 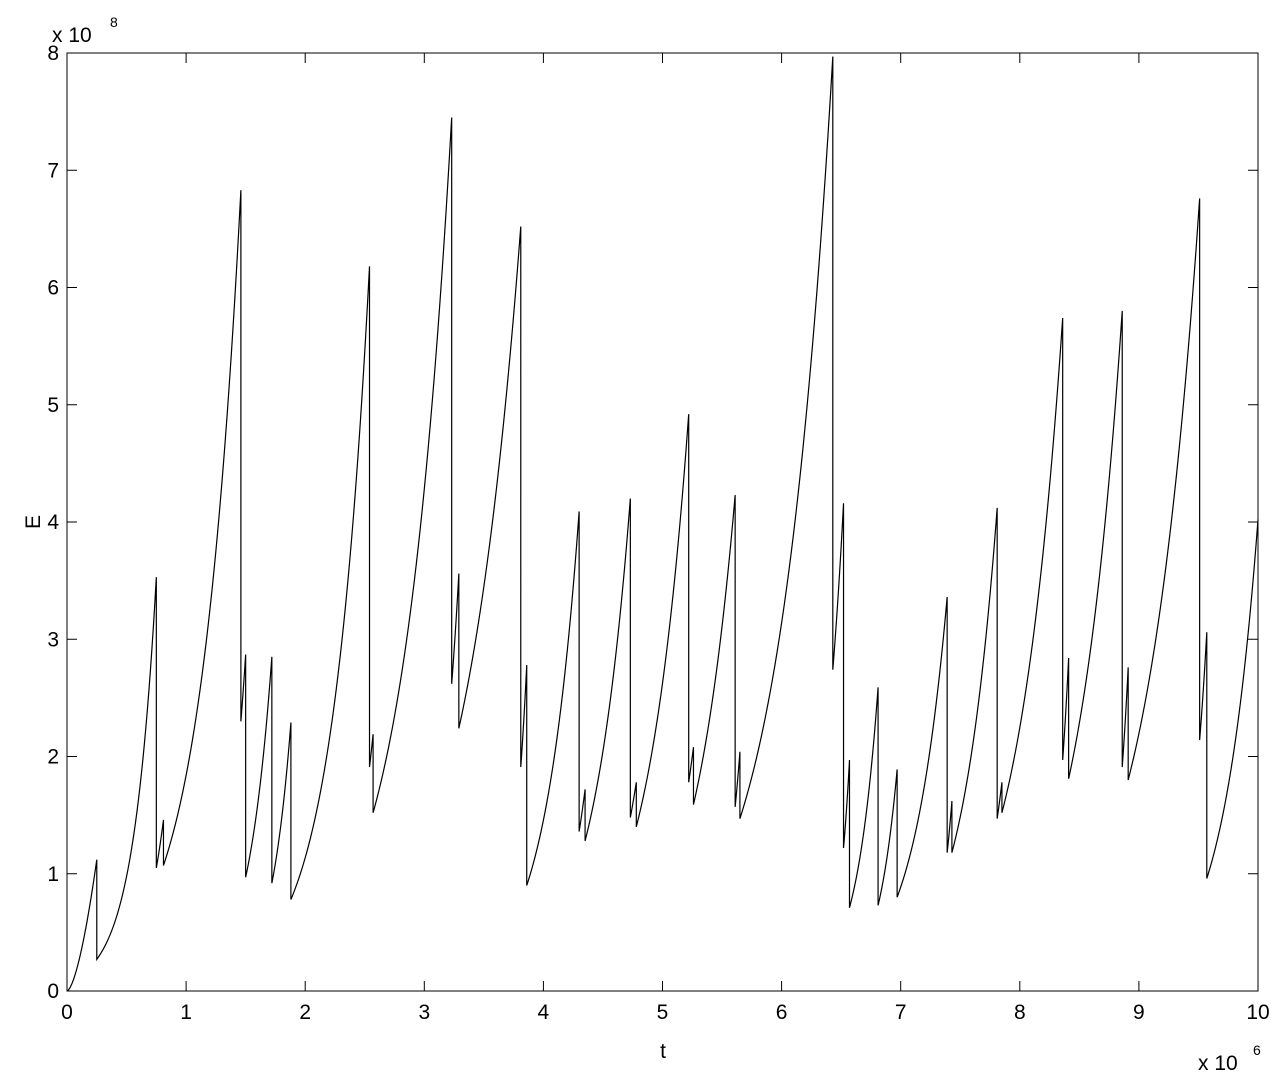 What do you see at coordinates (72, 35) in the screenshot?
I see `y-multiplier-base: x 10` at bounding box center [72, 35].